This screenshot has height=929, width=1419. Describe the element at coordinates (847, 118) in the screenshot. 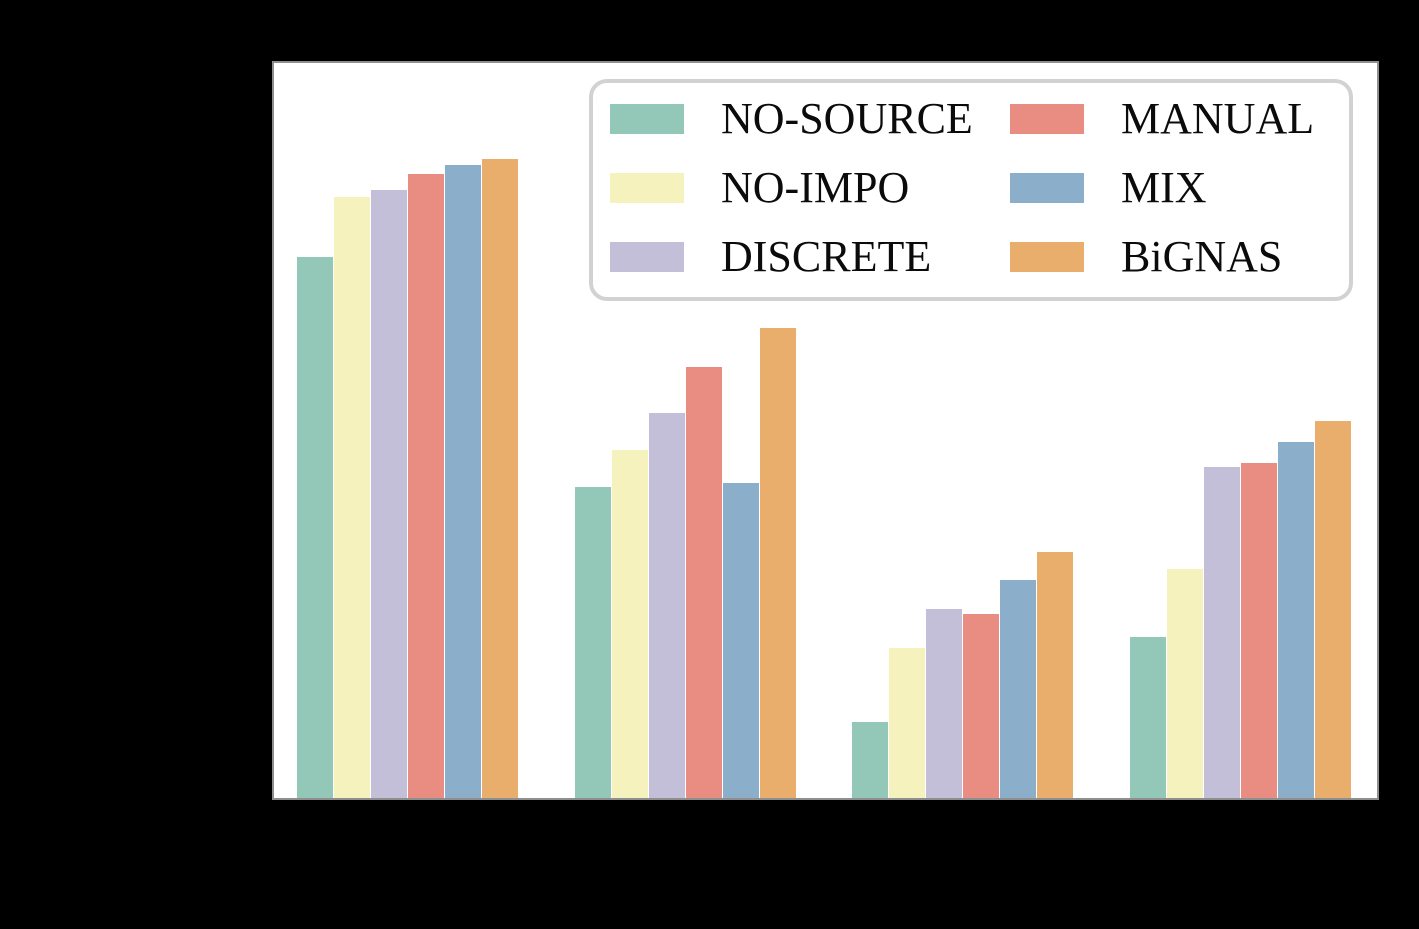

I see `legend-label: NO-SOURCE` at that location.